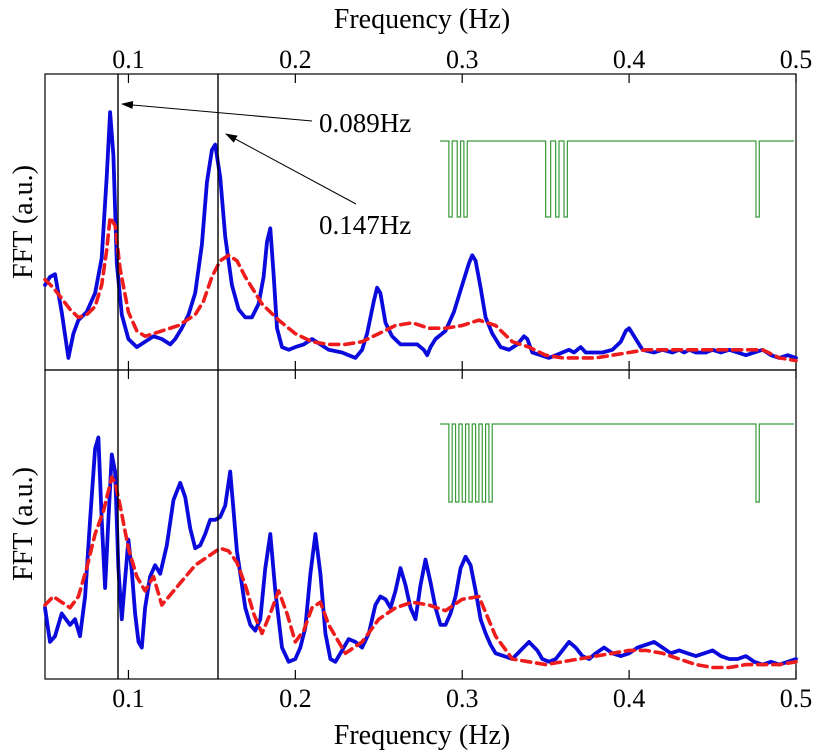 This screenshot has width=830, height=754. I want to click on bottom-x-axis-title: Frequency (Hz), so click(422, 735).